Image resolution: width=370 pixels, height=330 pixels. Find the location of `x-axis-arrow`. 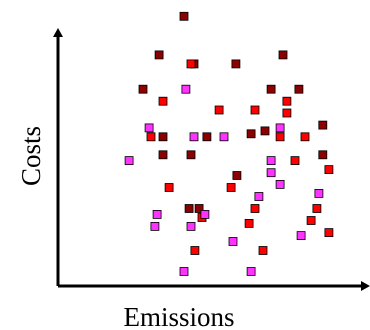

x-axis-arrow is located at coordinates (365, 286).